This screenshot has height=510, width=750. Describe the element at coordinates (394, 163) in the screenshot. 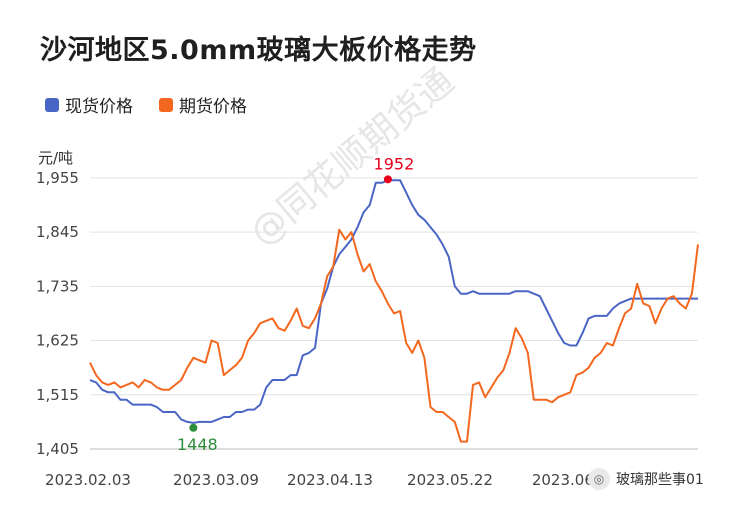

I see `annotation-label: 1952` at that location.